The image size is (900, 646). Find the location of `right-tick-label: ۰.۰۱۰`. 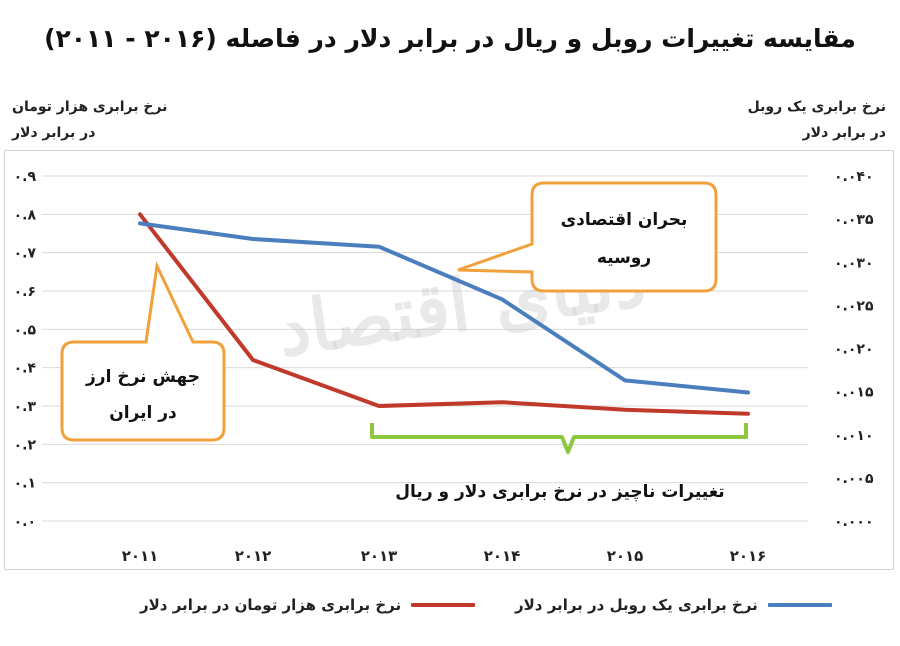

right-tick-label: ۰.۰۱۰ is located at coordinates (854, 436).